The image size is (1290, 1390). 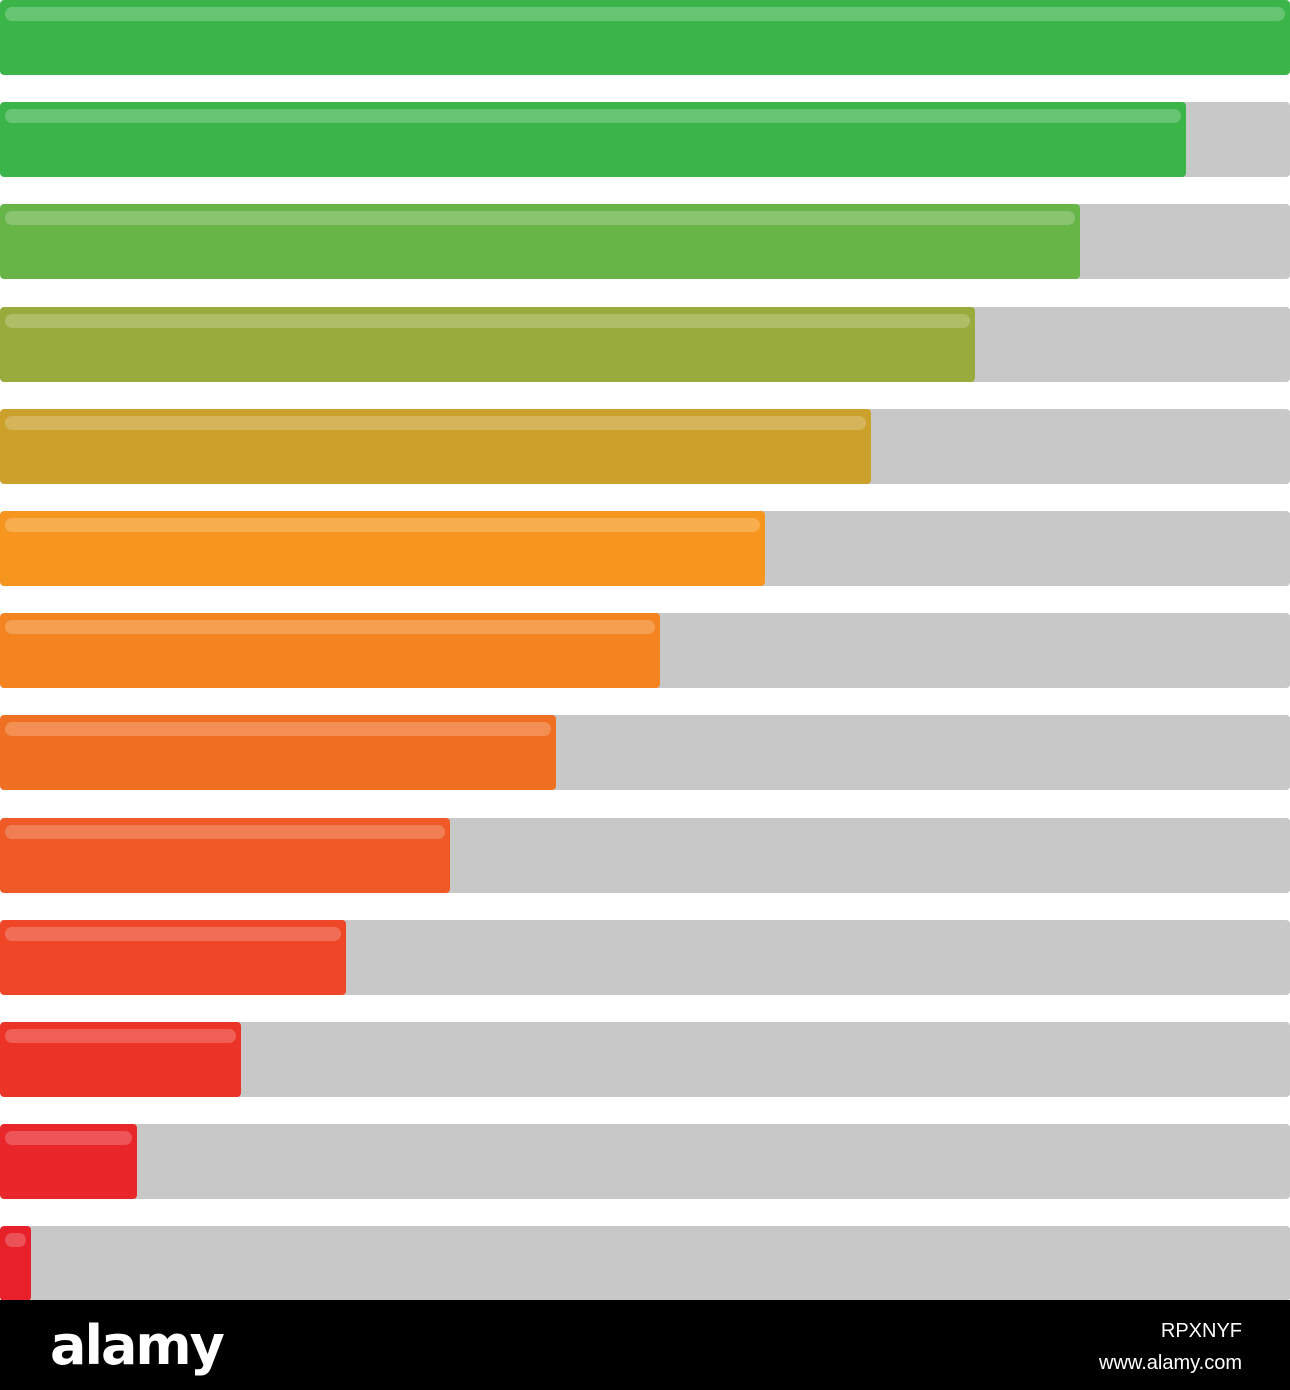 What do you see at coordinates (1201, 1331) in the screenshot?
I see `image-id: RPXNYF` at bounding box center [1201, 1331].